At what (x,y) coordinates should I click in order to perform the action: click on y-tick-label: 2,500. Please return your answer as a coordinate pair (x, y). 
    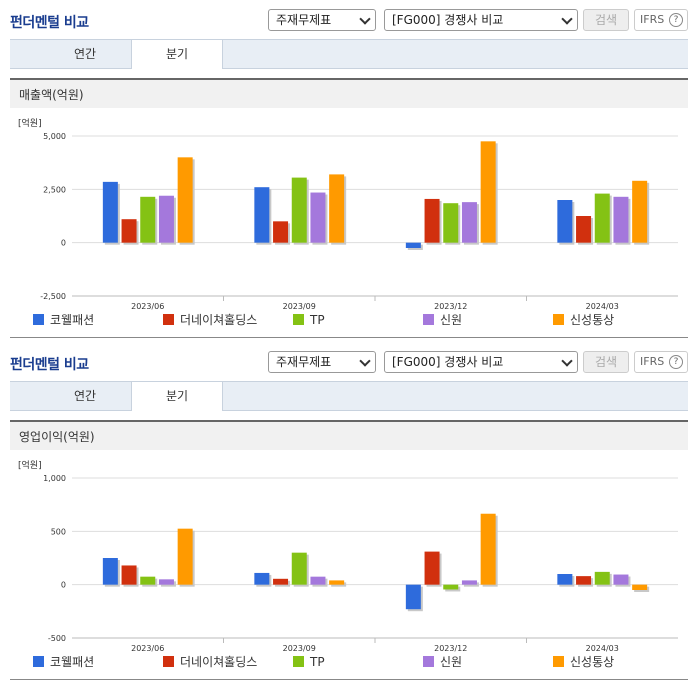
    Looking at the image, I should click on (54, 189).